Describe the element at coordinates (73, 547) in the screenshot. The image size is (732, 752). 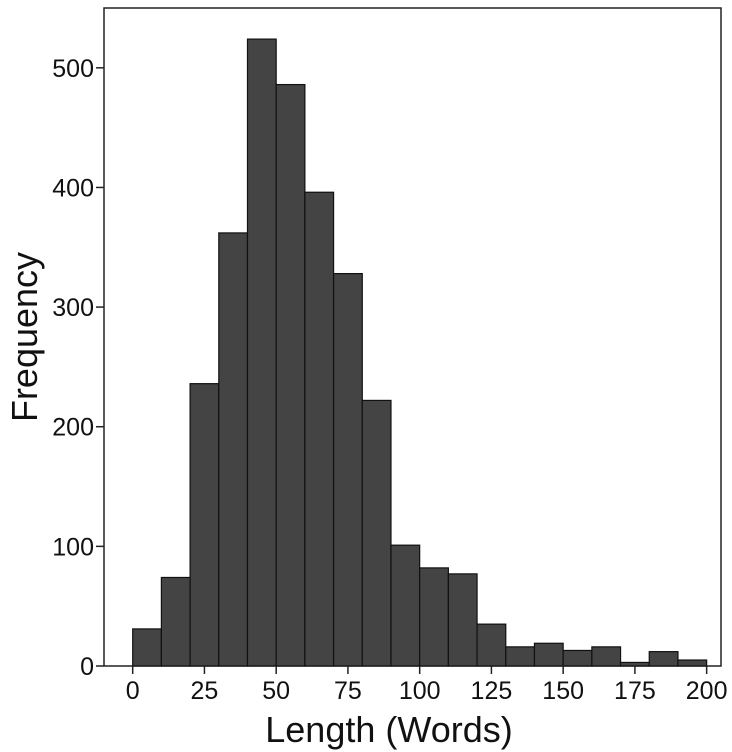
I see `y-tick-label: 100` at that location.